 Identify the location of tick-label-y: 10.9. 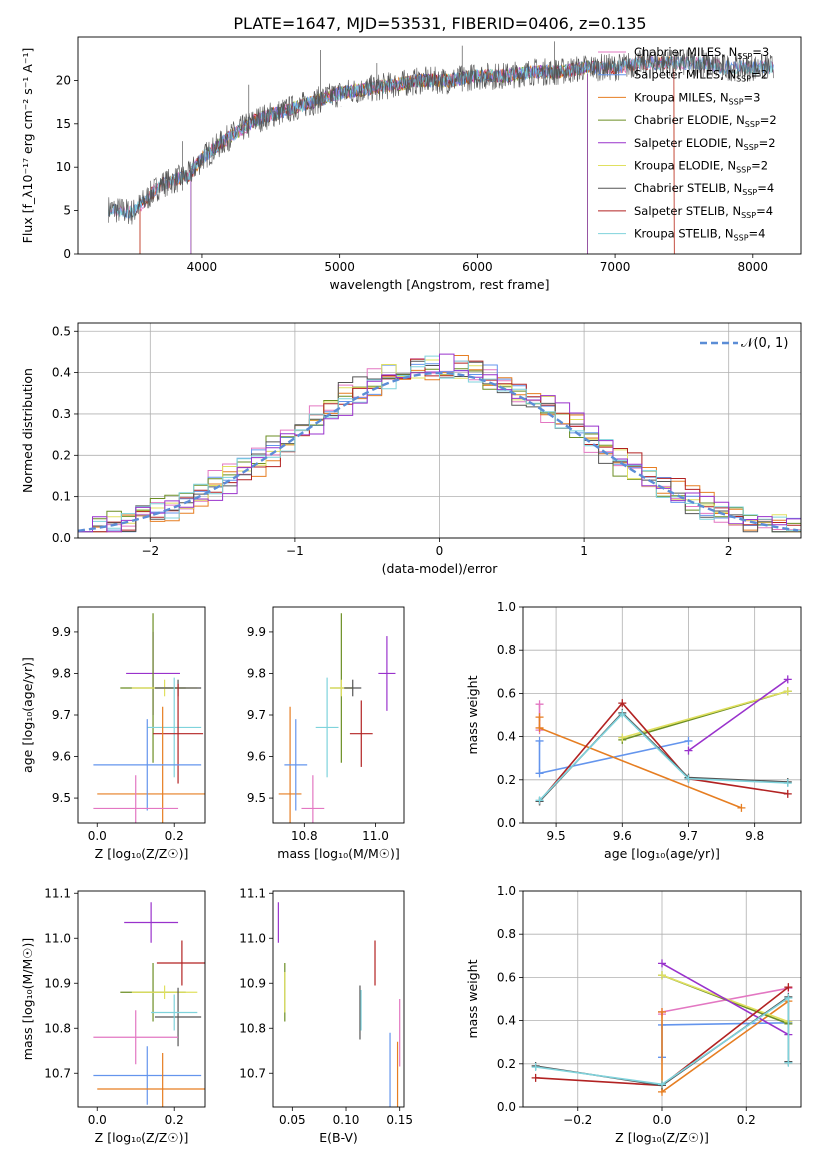
(252, 983).